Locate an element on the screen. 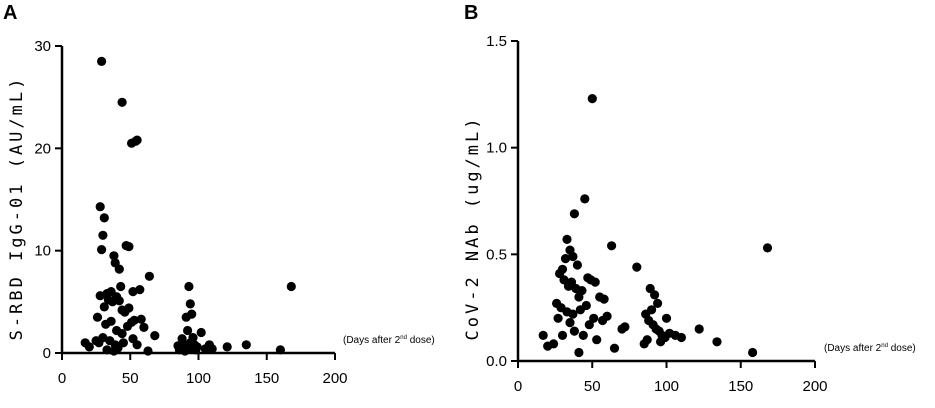 This screenshot has height=408, width=935. y-tick-label: 1.0 is located at coordinates (496, 148).